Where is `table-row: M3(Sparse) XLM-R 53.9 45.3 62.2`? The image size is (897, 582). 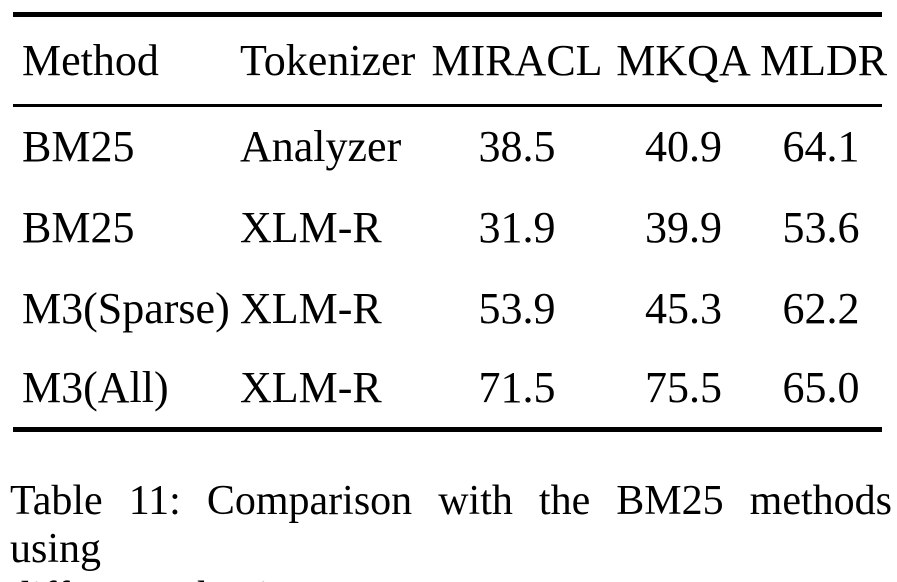
table-row: M3(Sparse) XLM-R 53.9 45.3 62.2 is located at coordinates (447, 308).